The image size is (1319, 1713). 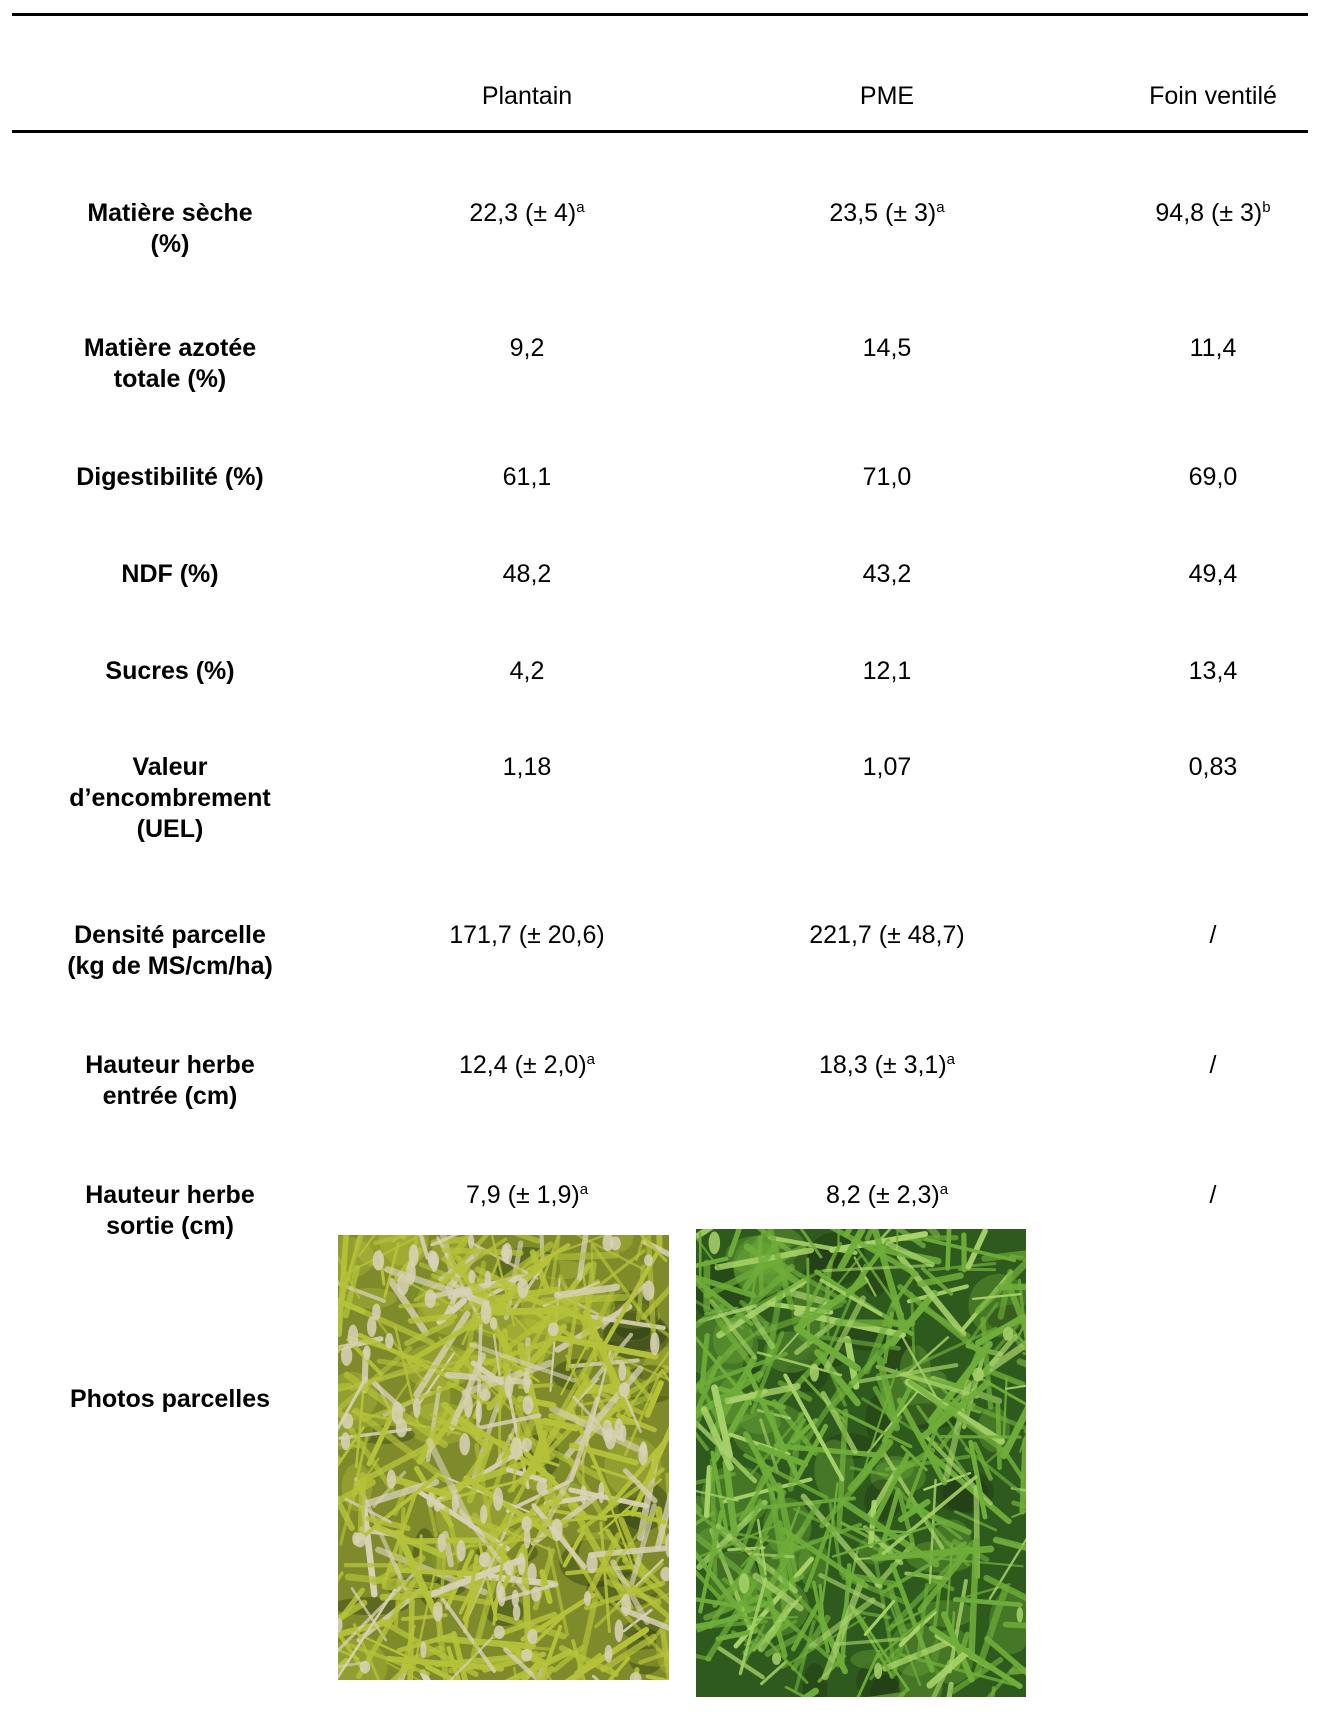 I want to click on row-label-line: Sucres (%), so click(x=170, y=671).